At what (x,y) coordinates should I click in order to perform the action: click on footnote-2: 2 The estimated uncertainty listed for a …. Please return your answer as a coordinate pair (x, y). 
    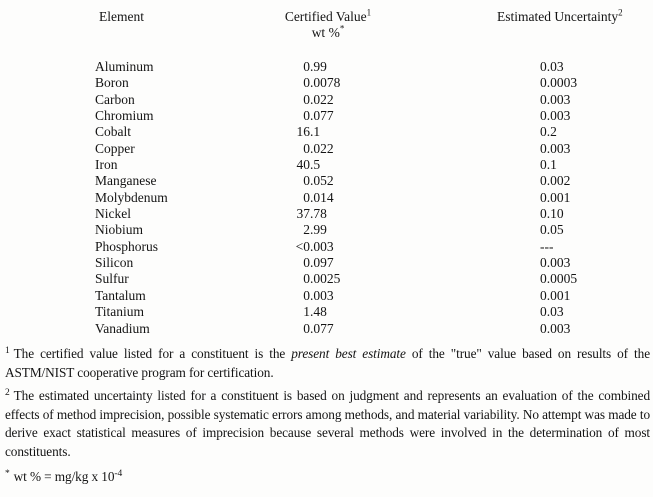
    Looking at the image, I should click on (327, 424).